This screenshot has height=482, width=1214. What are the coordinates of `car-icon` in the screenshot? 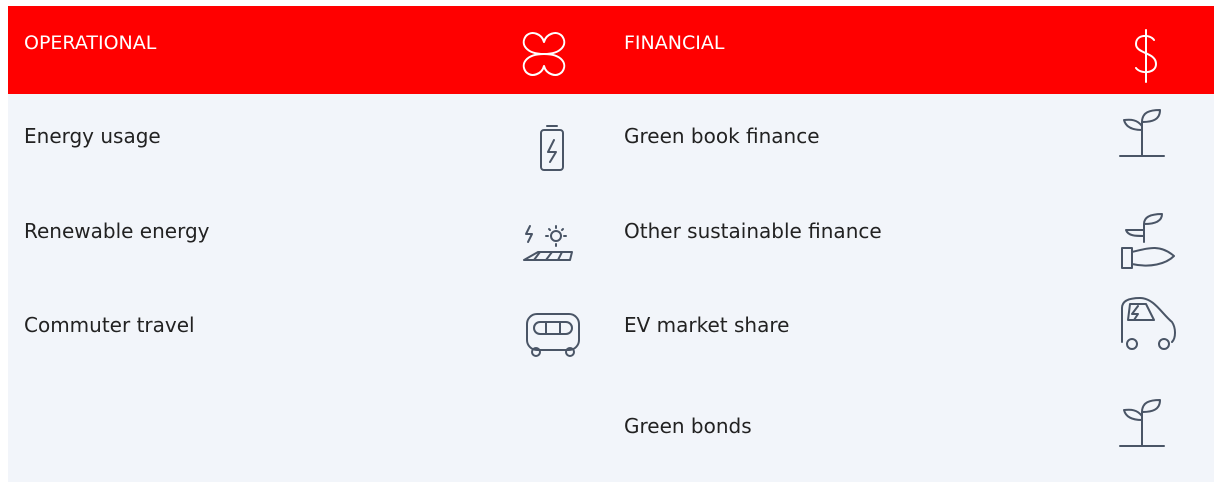 It's located at (1148, 323).